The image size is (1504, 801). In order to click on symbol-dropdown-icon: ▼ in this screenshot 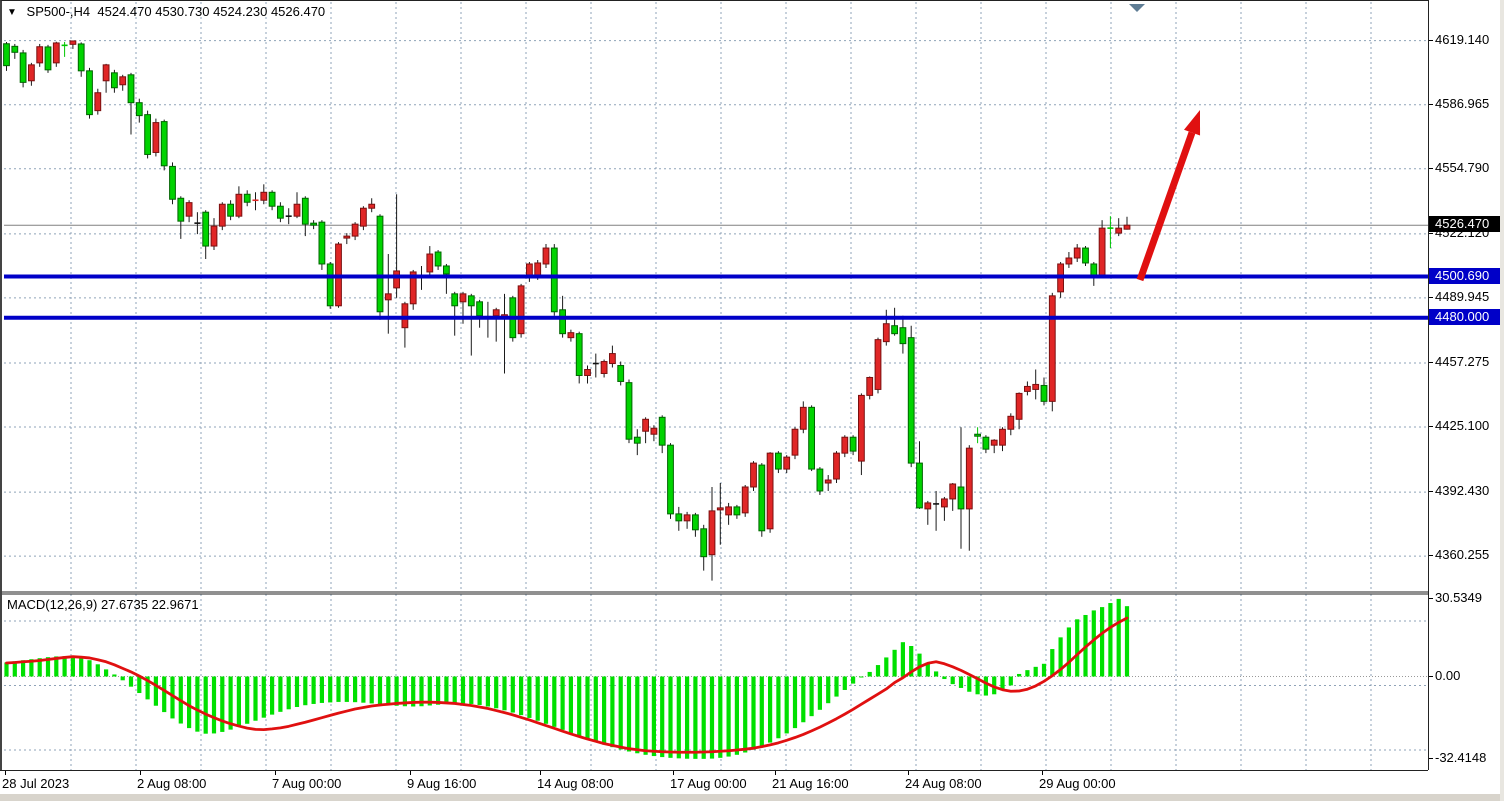, I will do `click(12, 12)`.